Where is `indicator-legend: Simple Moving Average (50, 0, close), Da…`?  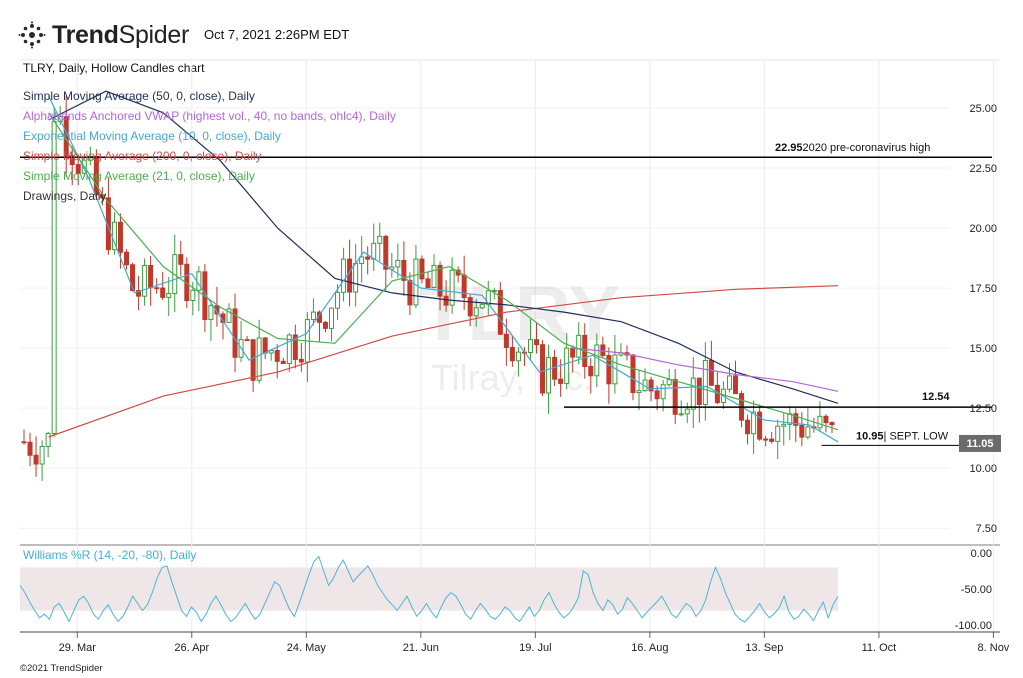 indicator-legend: Simple Moving Average (50, 0, close), Da… is located at coordinates (209, 146).